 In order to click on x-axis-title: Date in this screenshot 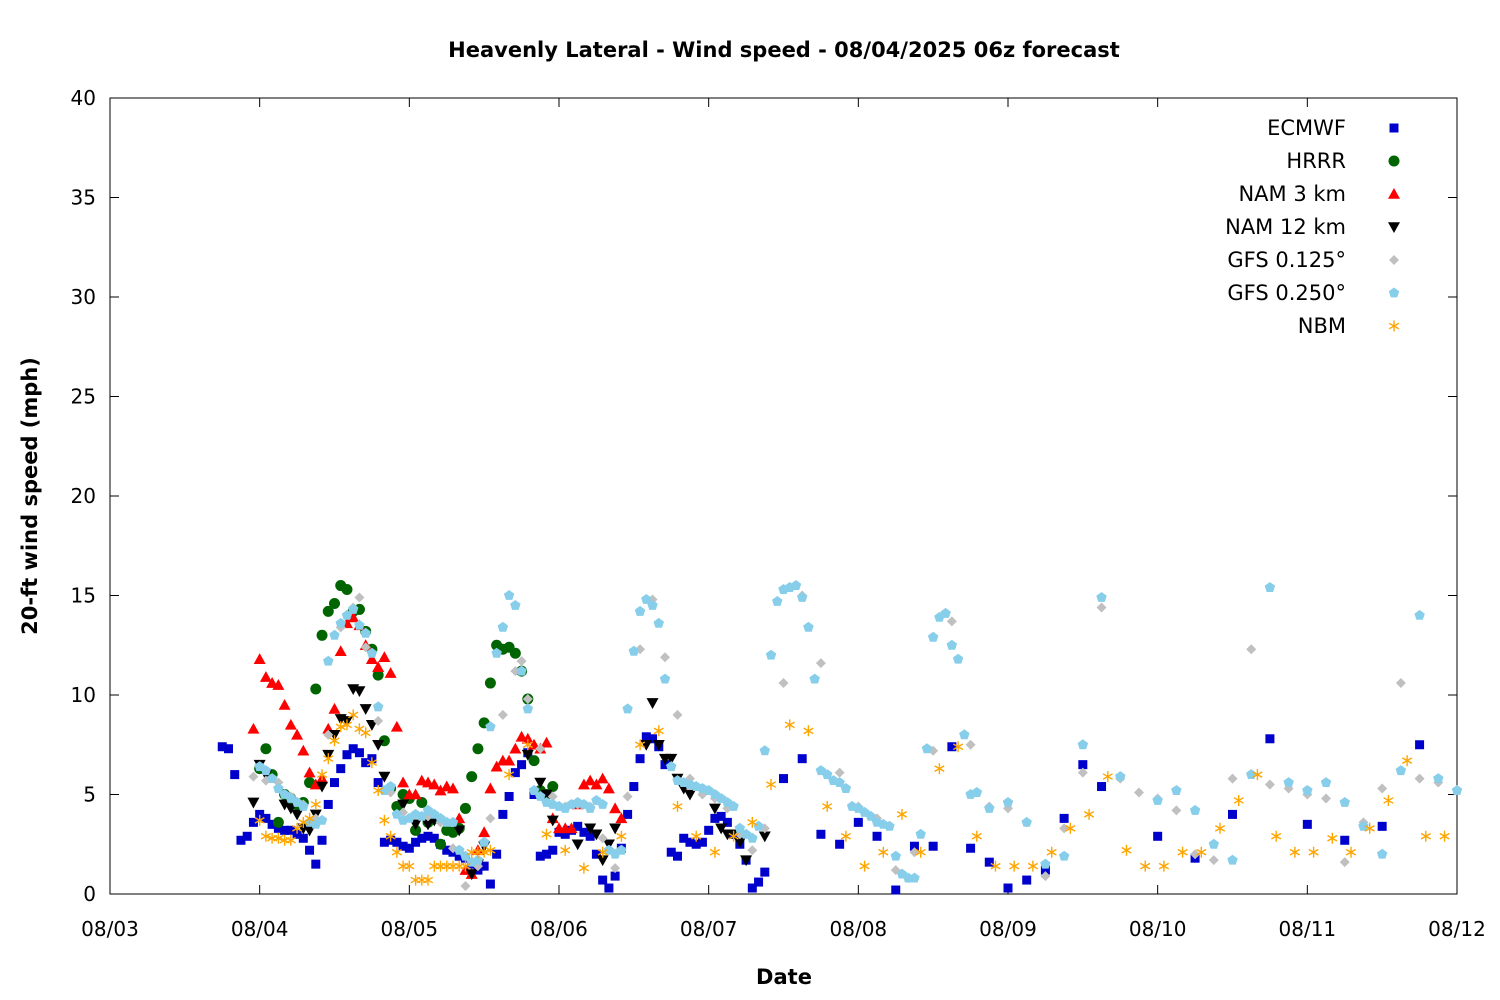, I will do `click(784, 977)`.